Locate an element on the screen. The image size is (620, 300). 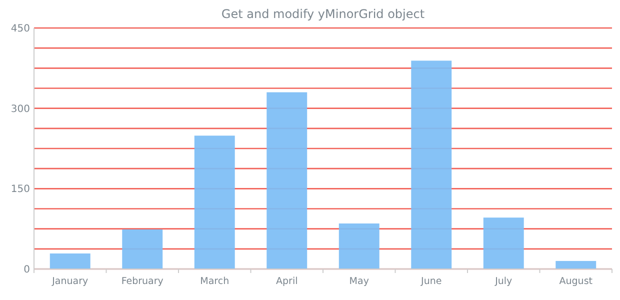
x-tick-label: January is located at coordinates (70, 281).